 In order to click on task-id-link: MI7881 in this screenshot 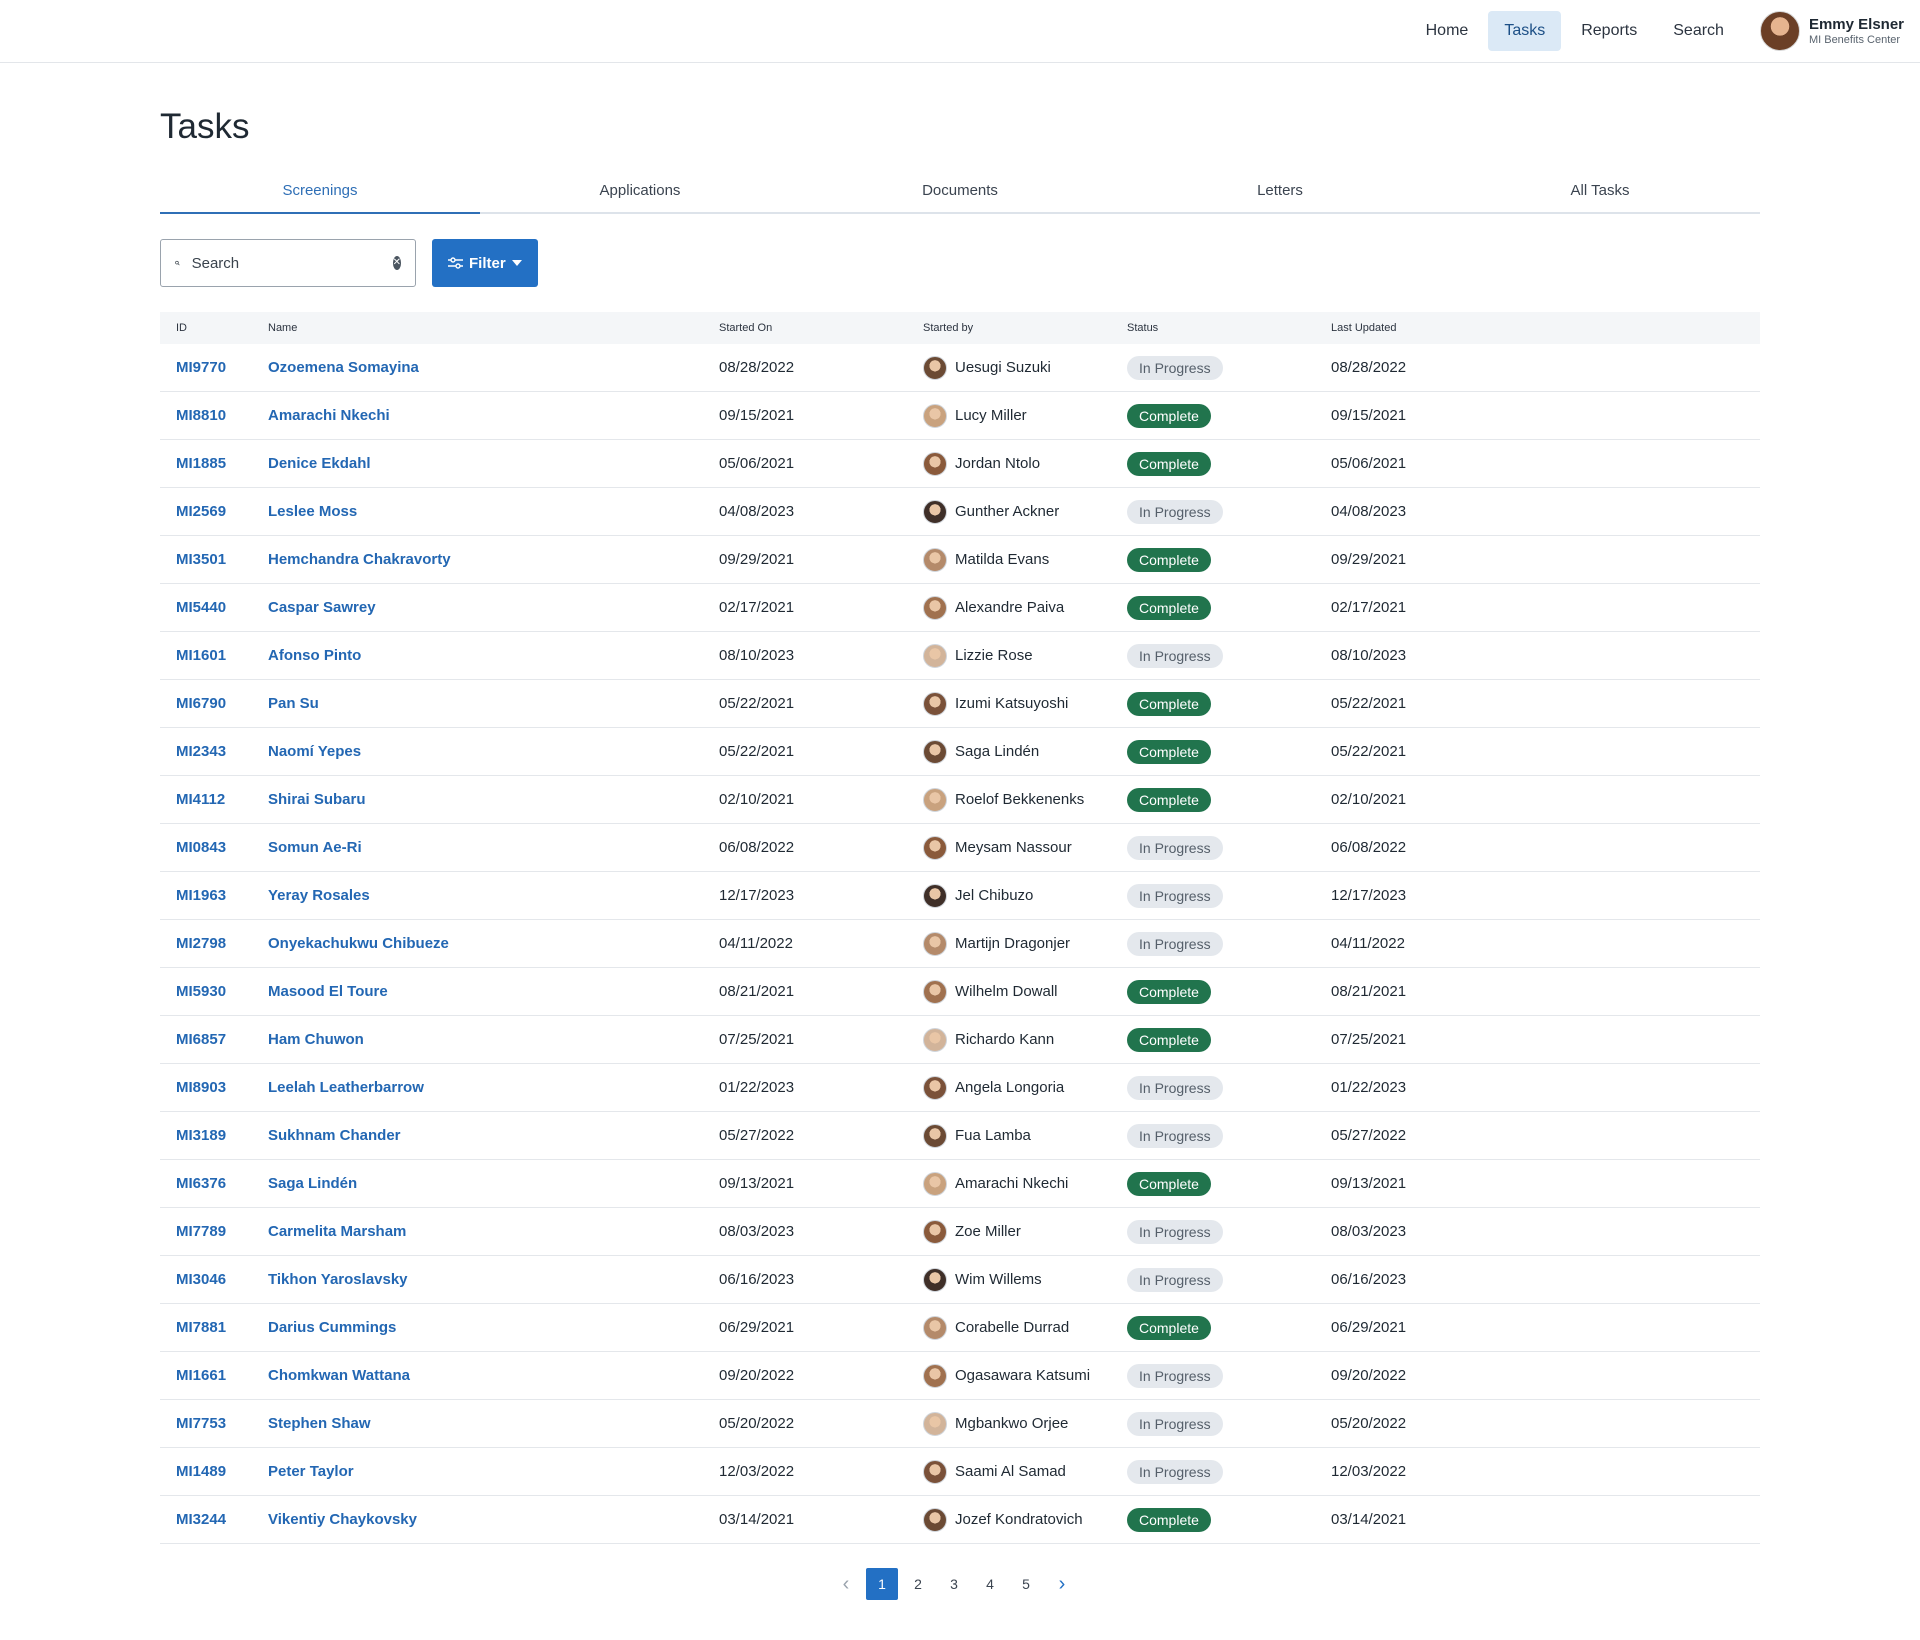, I will do `click(201, 1327)`.